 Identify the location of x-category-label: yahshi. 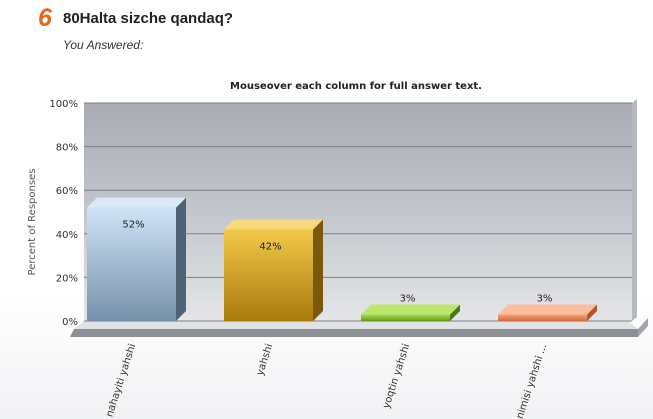
(265, 360).